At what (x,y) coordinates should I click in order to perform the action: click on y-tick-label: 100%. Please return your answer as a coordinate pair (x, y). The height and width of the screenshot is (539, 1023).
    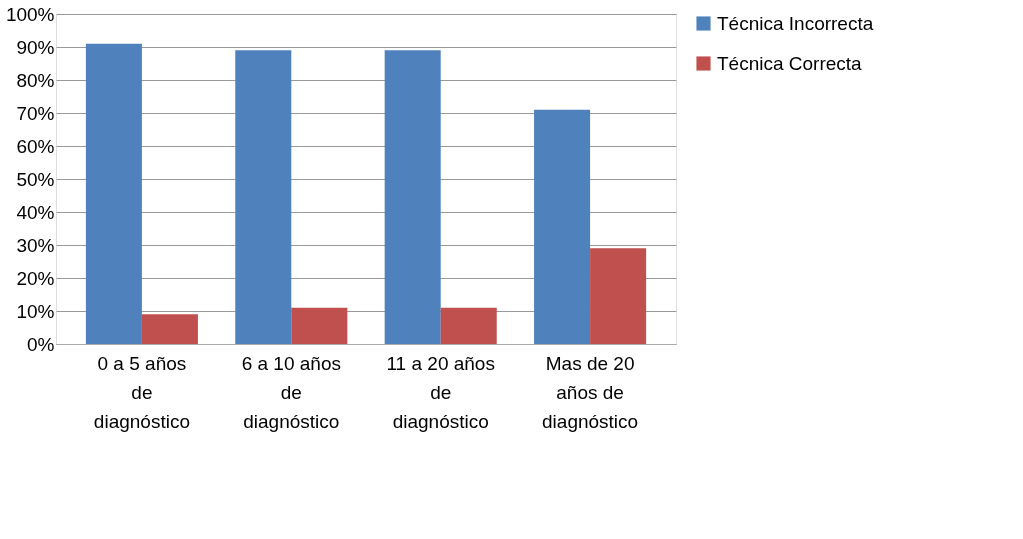
    Looking at the image, I should click on (30, 14).